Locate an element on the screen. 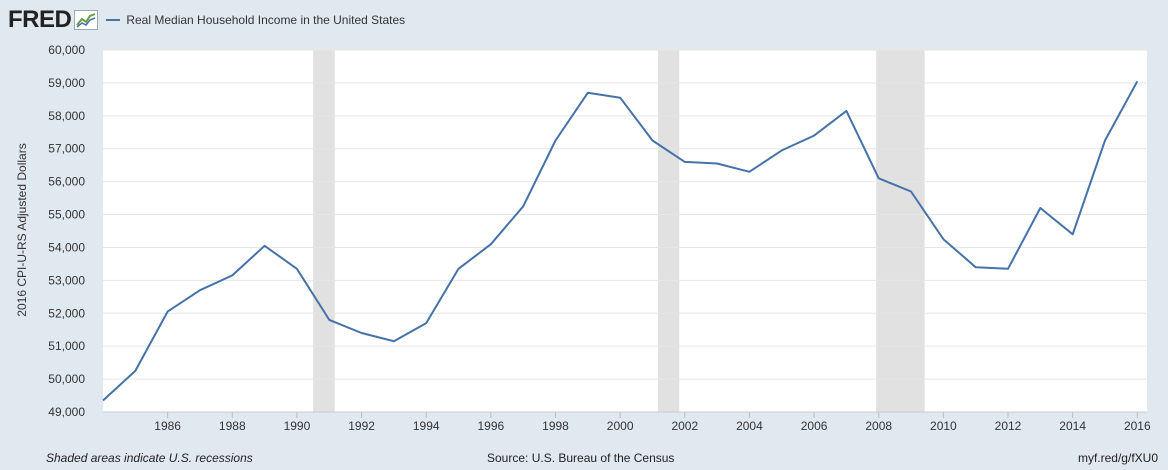 This screenshot has height=470, width=1168. x-tick-label: 2016 is located at coordinates (1137, 426).